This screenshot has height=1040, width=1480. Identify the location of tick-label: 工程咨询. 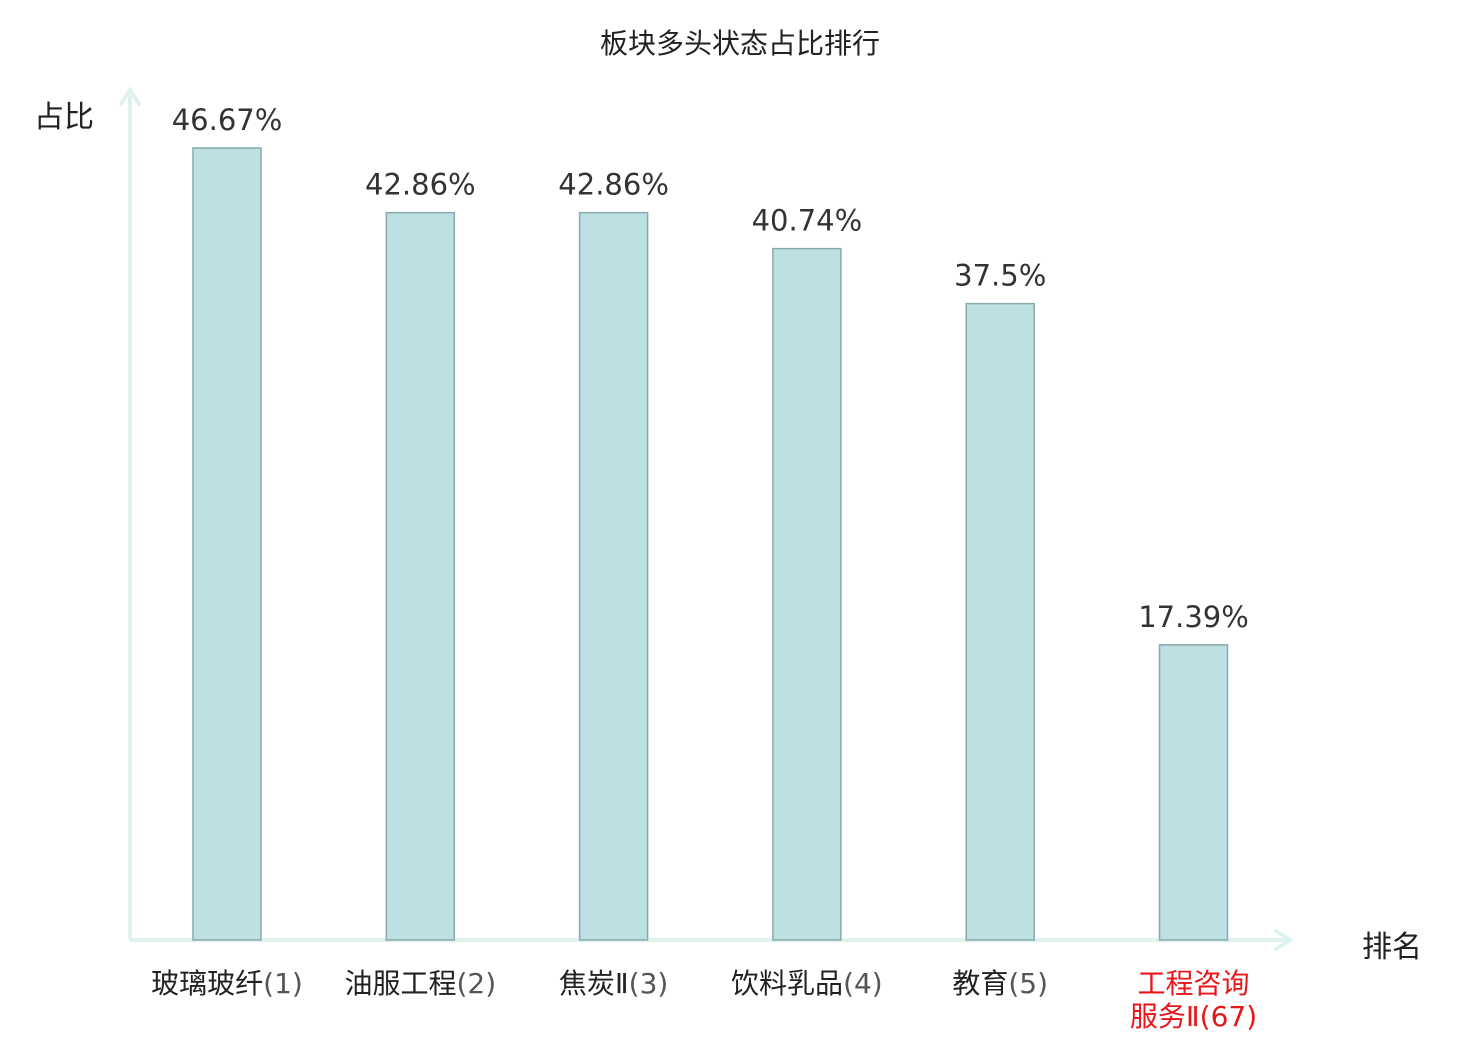
(1193, 983).